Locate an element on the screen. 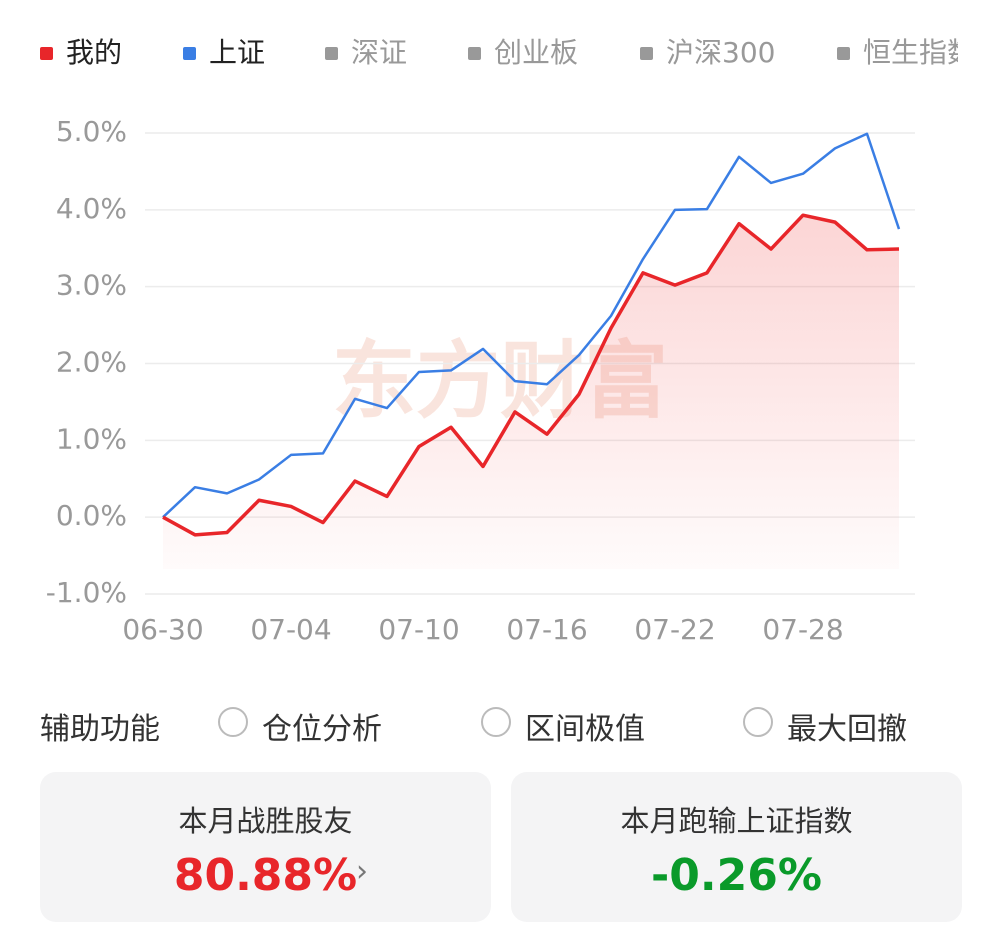  legend-item: 深证 is located at coordinates (366, 52).